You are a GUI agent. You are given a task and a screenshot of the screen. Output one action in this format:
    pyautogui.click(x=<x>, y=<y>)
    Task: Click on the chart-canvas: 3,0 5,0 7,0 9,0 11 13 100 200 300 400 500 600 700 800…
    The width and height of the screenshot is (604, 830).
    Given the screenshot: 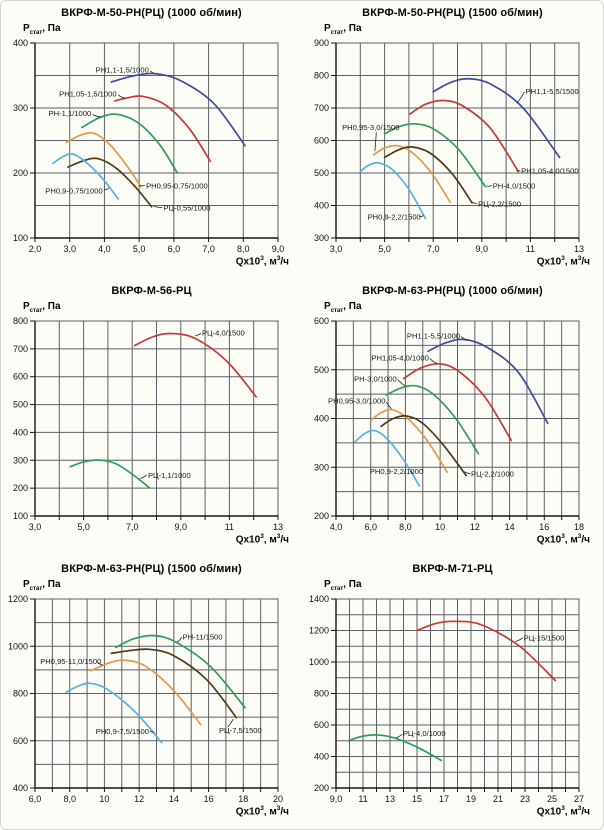 What is the action you would take?
    pyautogui.click(x=148, y=424)
    